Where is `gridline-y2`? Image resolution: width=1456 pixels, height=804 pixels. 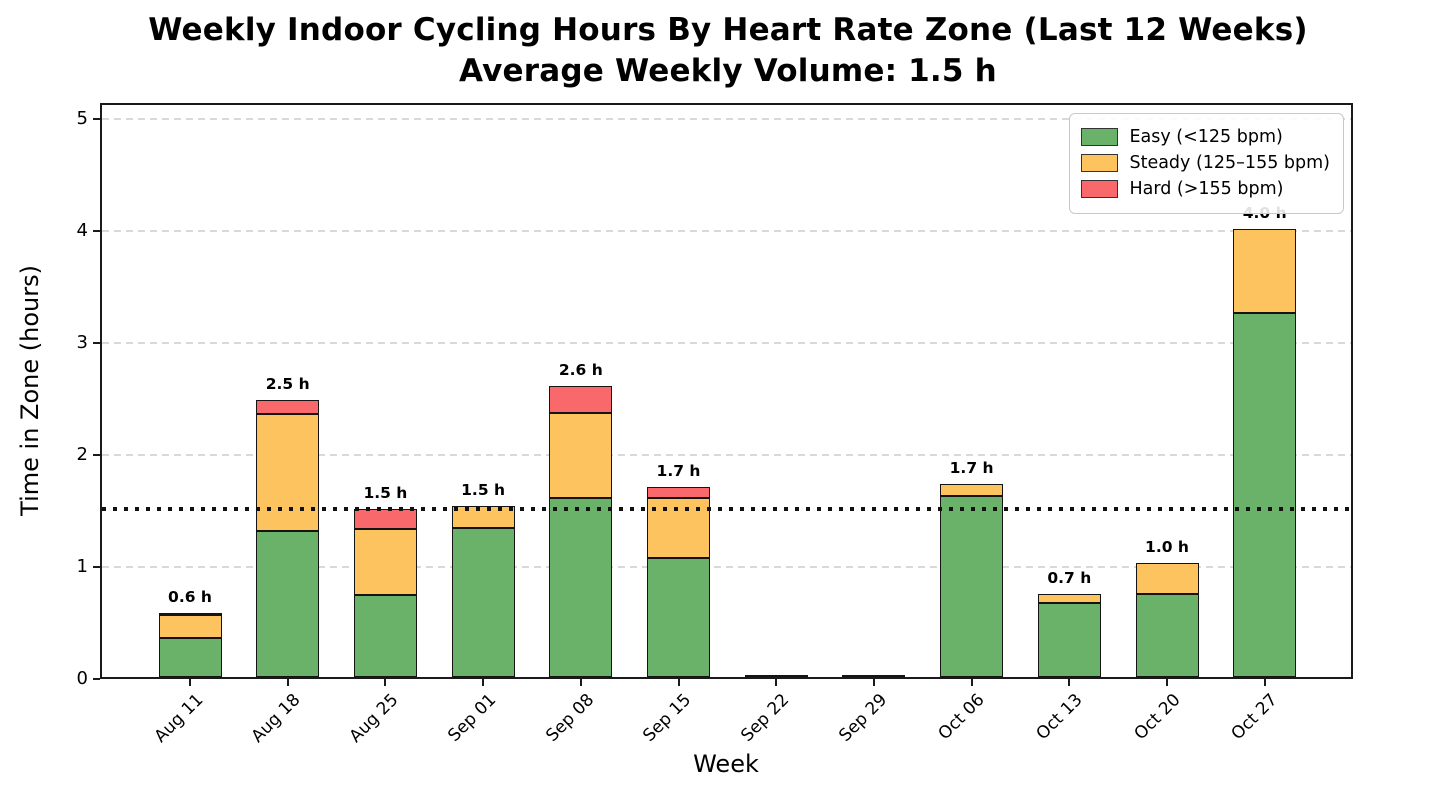 gridline-y2 is located at coordinates (726, 455).